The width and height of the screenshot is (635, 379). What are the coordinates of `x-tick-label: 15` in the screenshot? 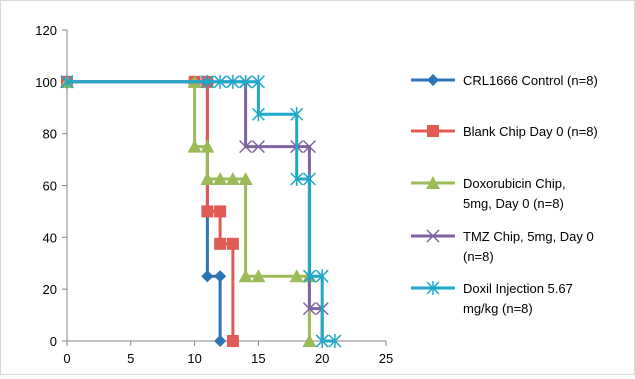 It's located at (258, 358).